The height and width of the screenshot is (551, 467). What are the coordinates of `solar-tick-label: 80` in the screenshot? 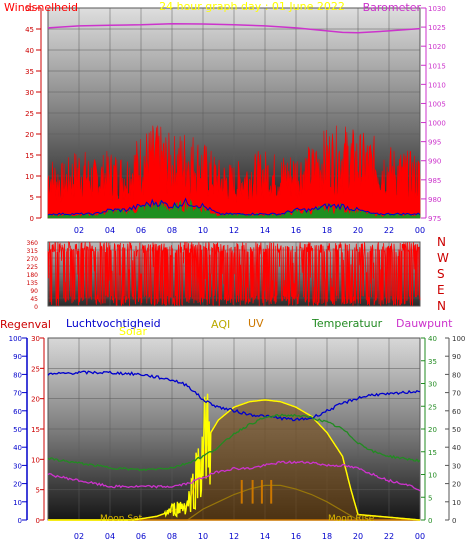 It's located at (456, 375).